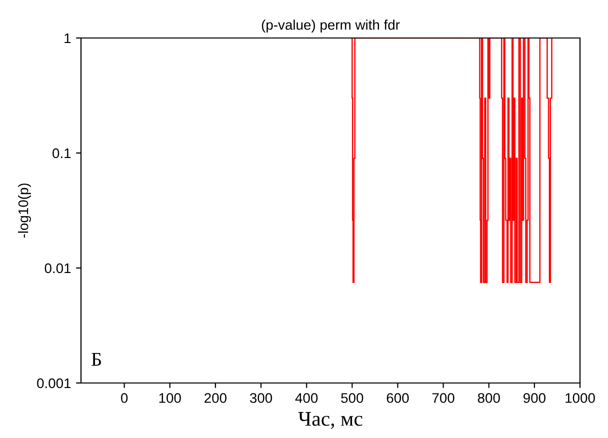 The height and width of the screenshot is (438, 608). What do you see at coordinates (306, 398) in the screenshot?
I see `x-tick-label: 400` at bounding box center [306, 398].